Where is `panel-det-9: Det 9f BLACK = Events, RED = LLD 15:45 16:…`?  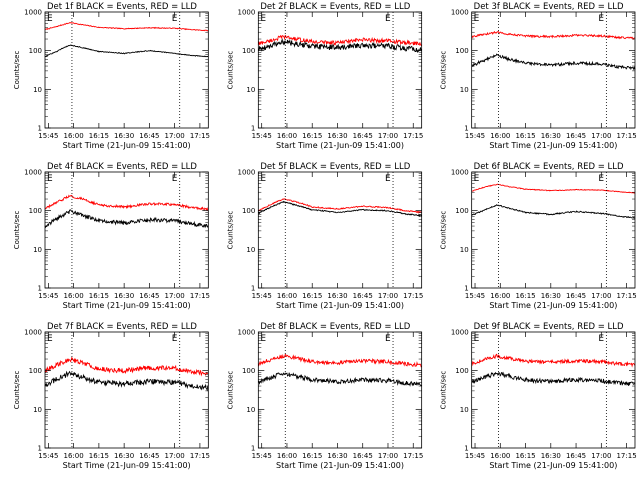 panel-det-9: Det 9f BLACK = Events, RED = LLD 15:45 16:… is located at coordinates (538, 396).